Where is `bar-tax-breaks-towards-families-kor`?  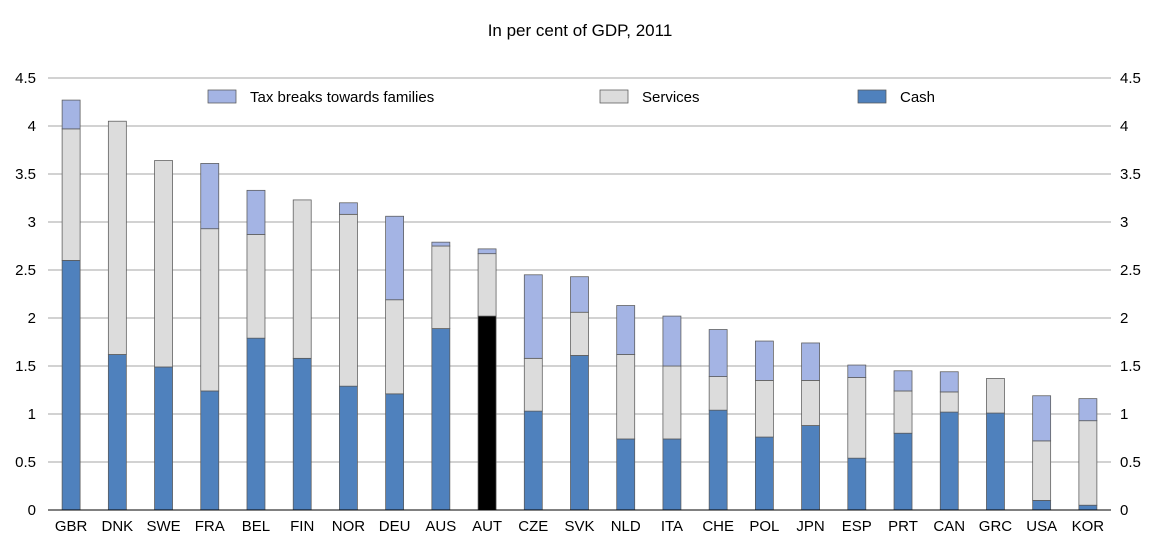
bar-tax-breaks-towards-families-kor is located at coordinates (1088, 410).